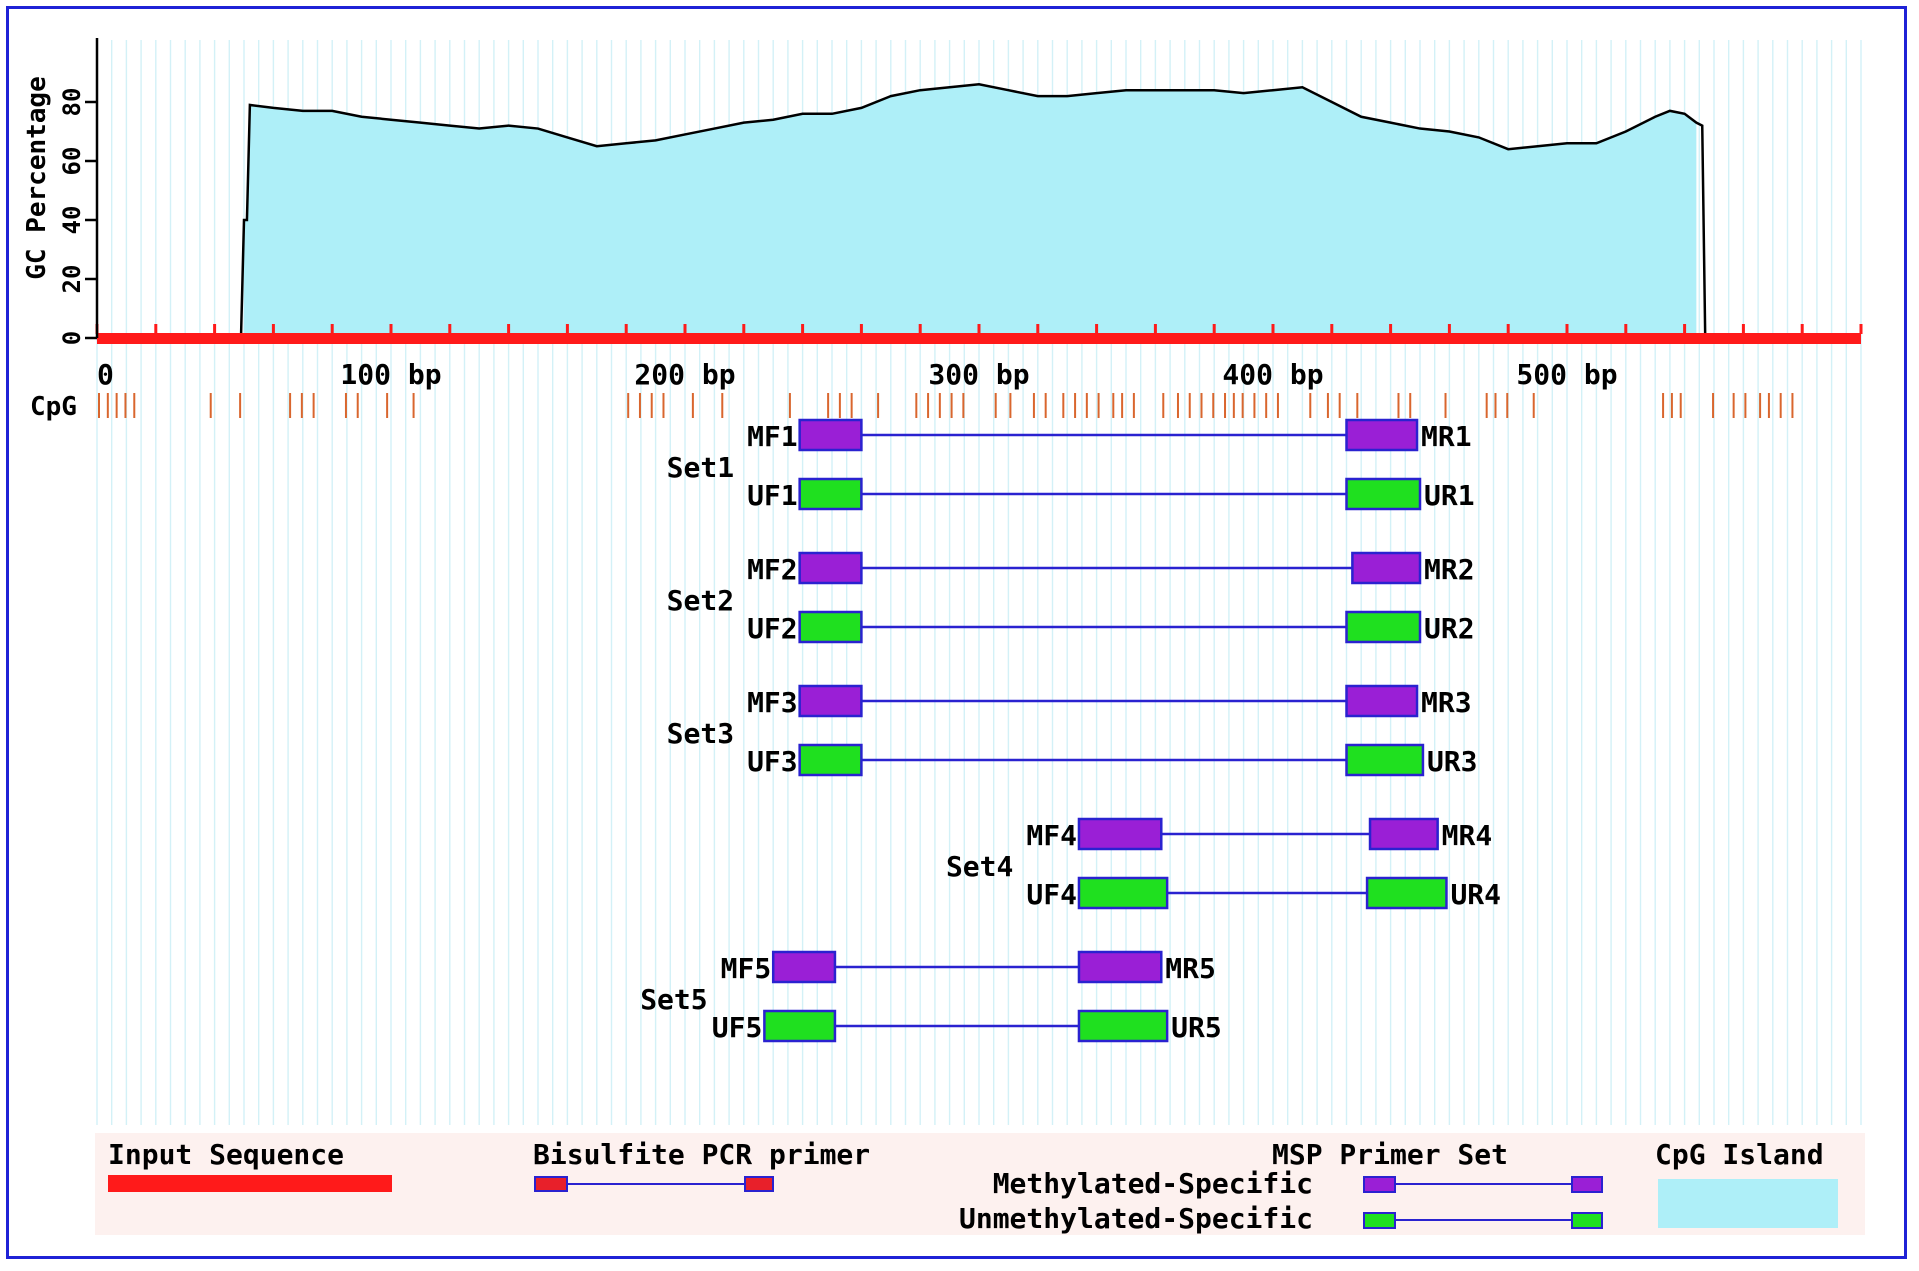  I want to click on x-tick-label: 300 bp, so click(978, 374).